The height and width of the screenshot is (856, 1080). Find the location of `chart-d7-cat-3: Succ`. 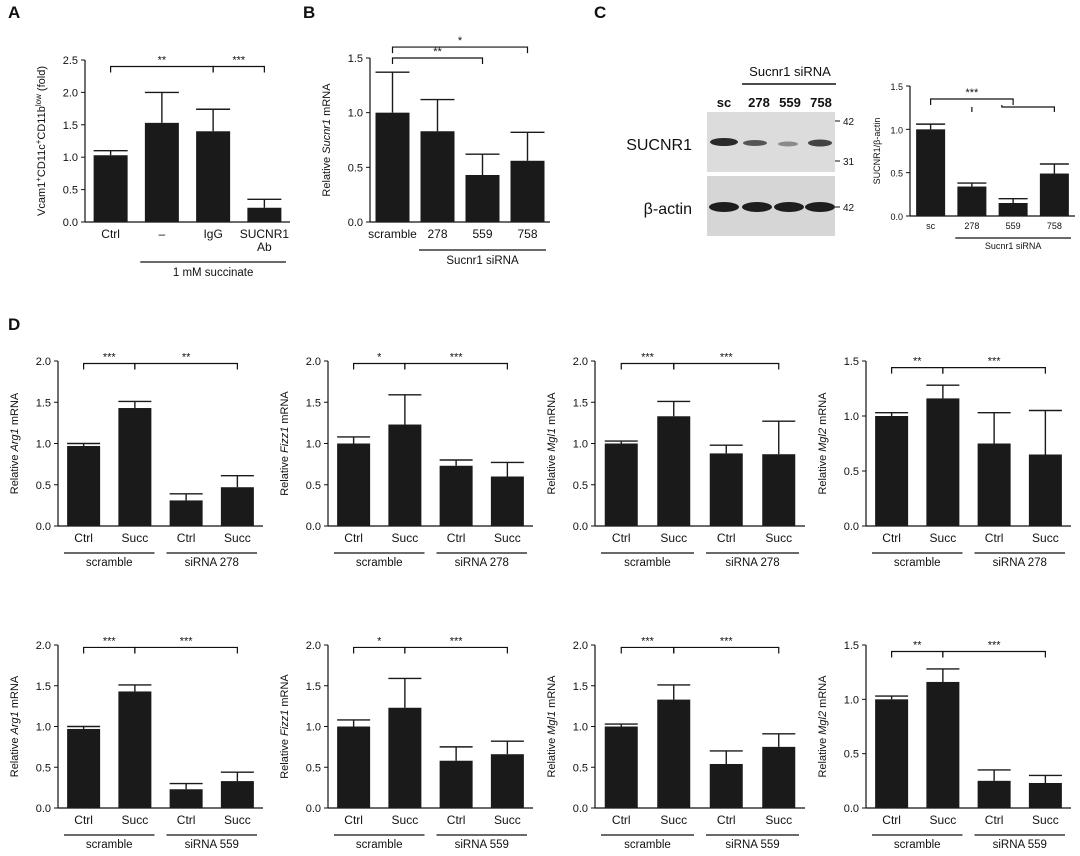

chart-d7-cat-3: Succ is located at coordinates (778, 820).